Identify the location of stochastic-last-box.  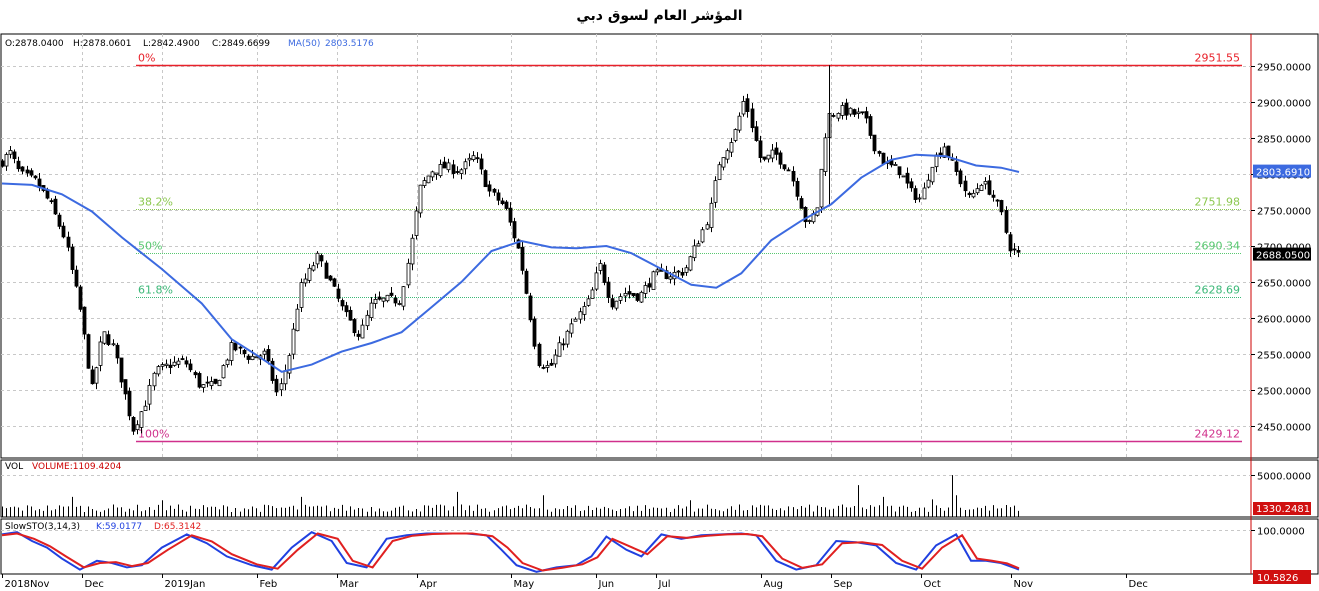
(1282, 577).